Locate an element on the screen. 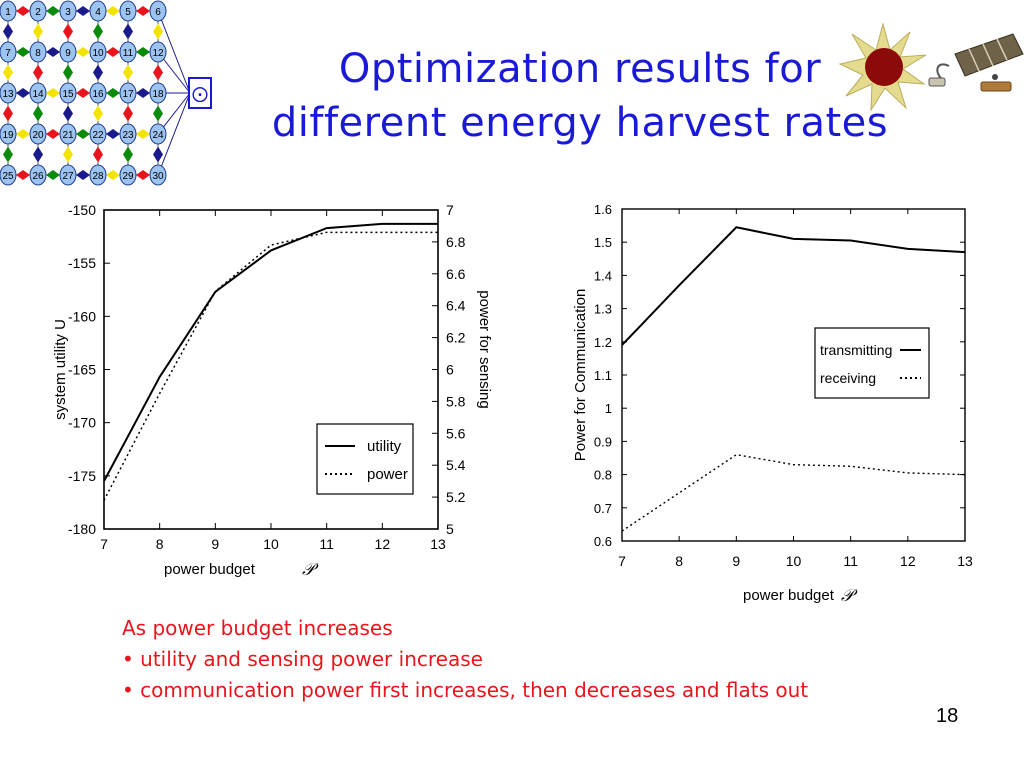  sensor-node-label: 28 is located at coordinates (98, 176).